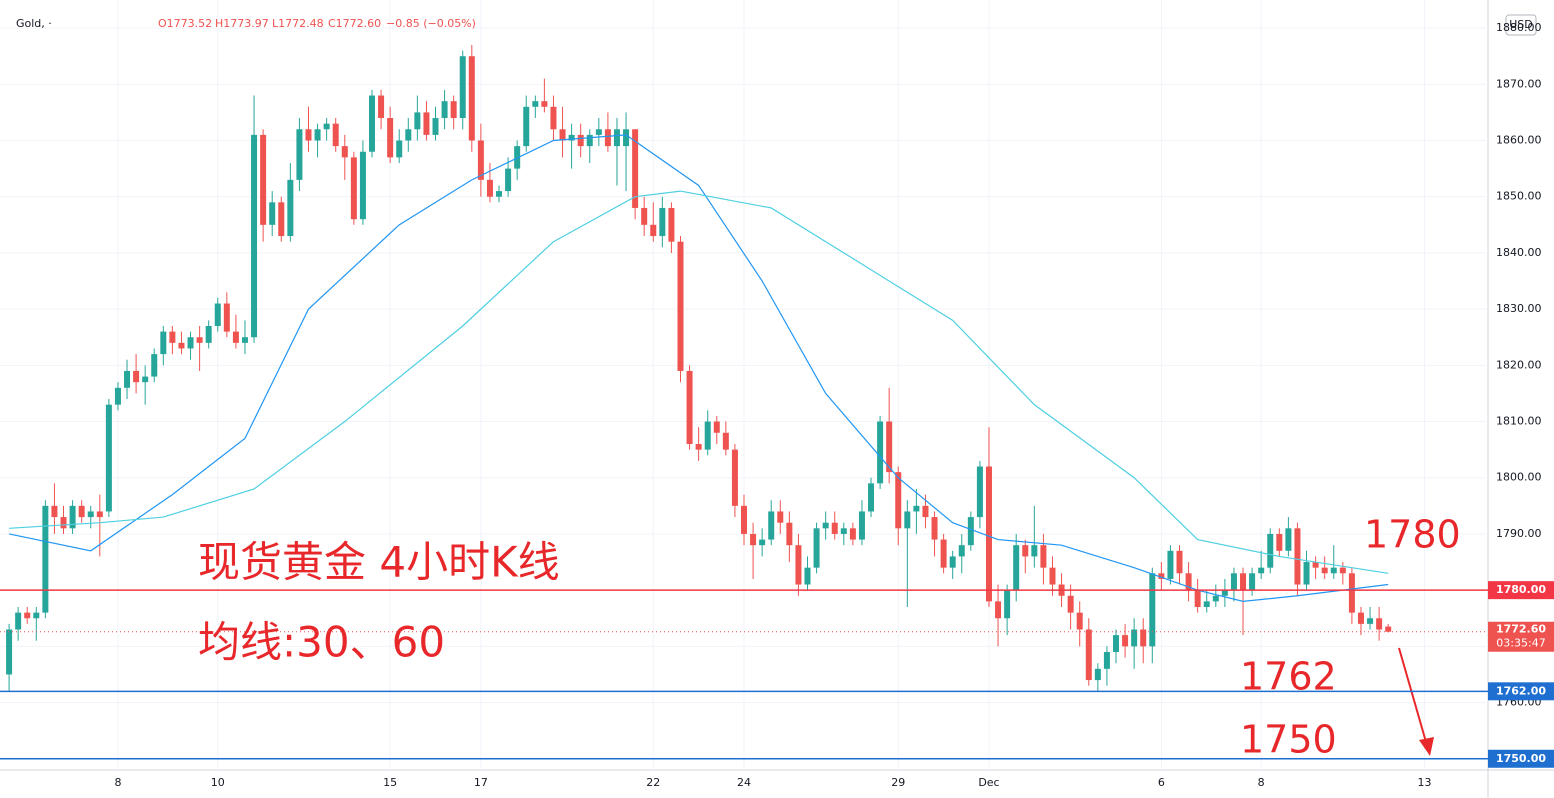 The width and height of the screenshot is (1554, 798). What do you see at coordinates (1520, 643) in the screenshot?
I see `countdown: 03:35:47` at bounding box center [1520, 643].